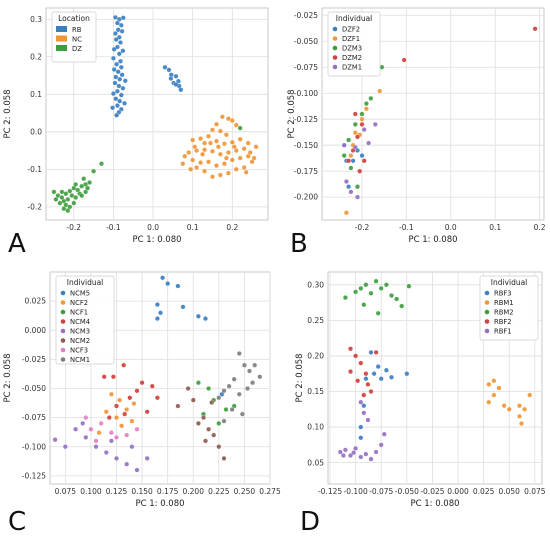 This screenshot has width=550, height=541. Describe the element at coordinates (352, 68) in the screenshot. I see `legend-label: DZM1` at that location.